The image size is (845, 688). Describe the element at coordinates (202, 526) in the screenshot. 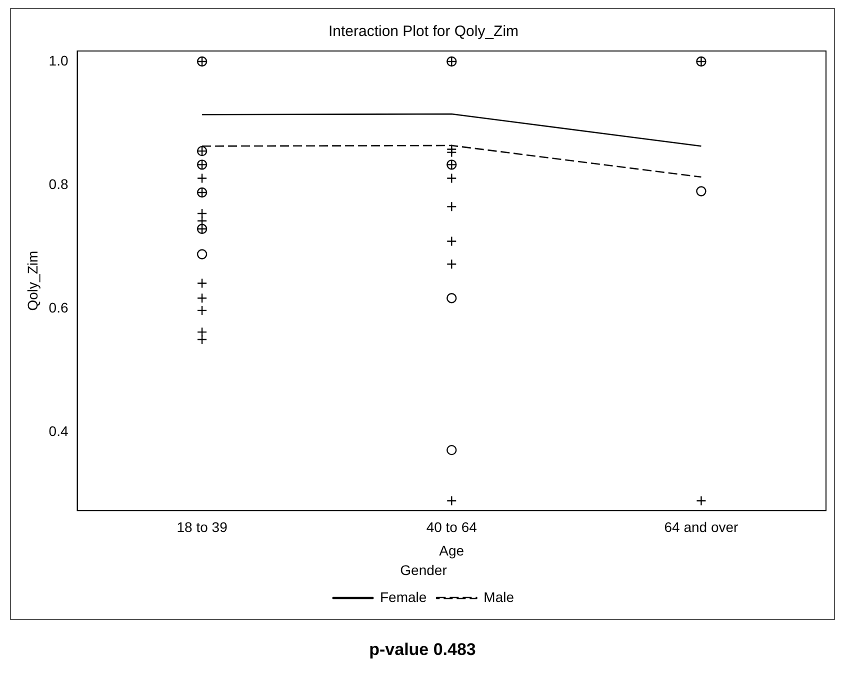

I see `x-tick-label: 18 to 39` at that location.